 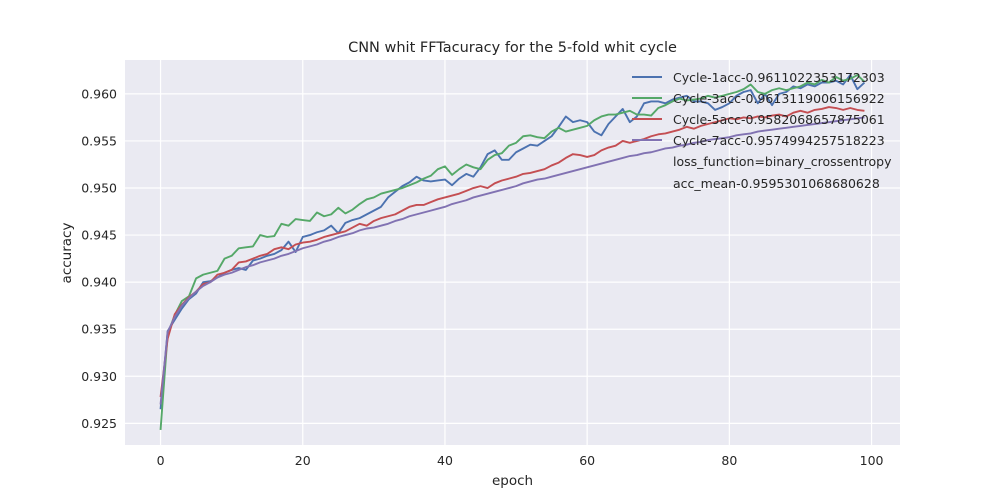 What do you see at coordinates (872, 460) in the screenshot?
I see `x-tick-label: 100` at bounding box center [872, 460].